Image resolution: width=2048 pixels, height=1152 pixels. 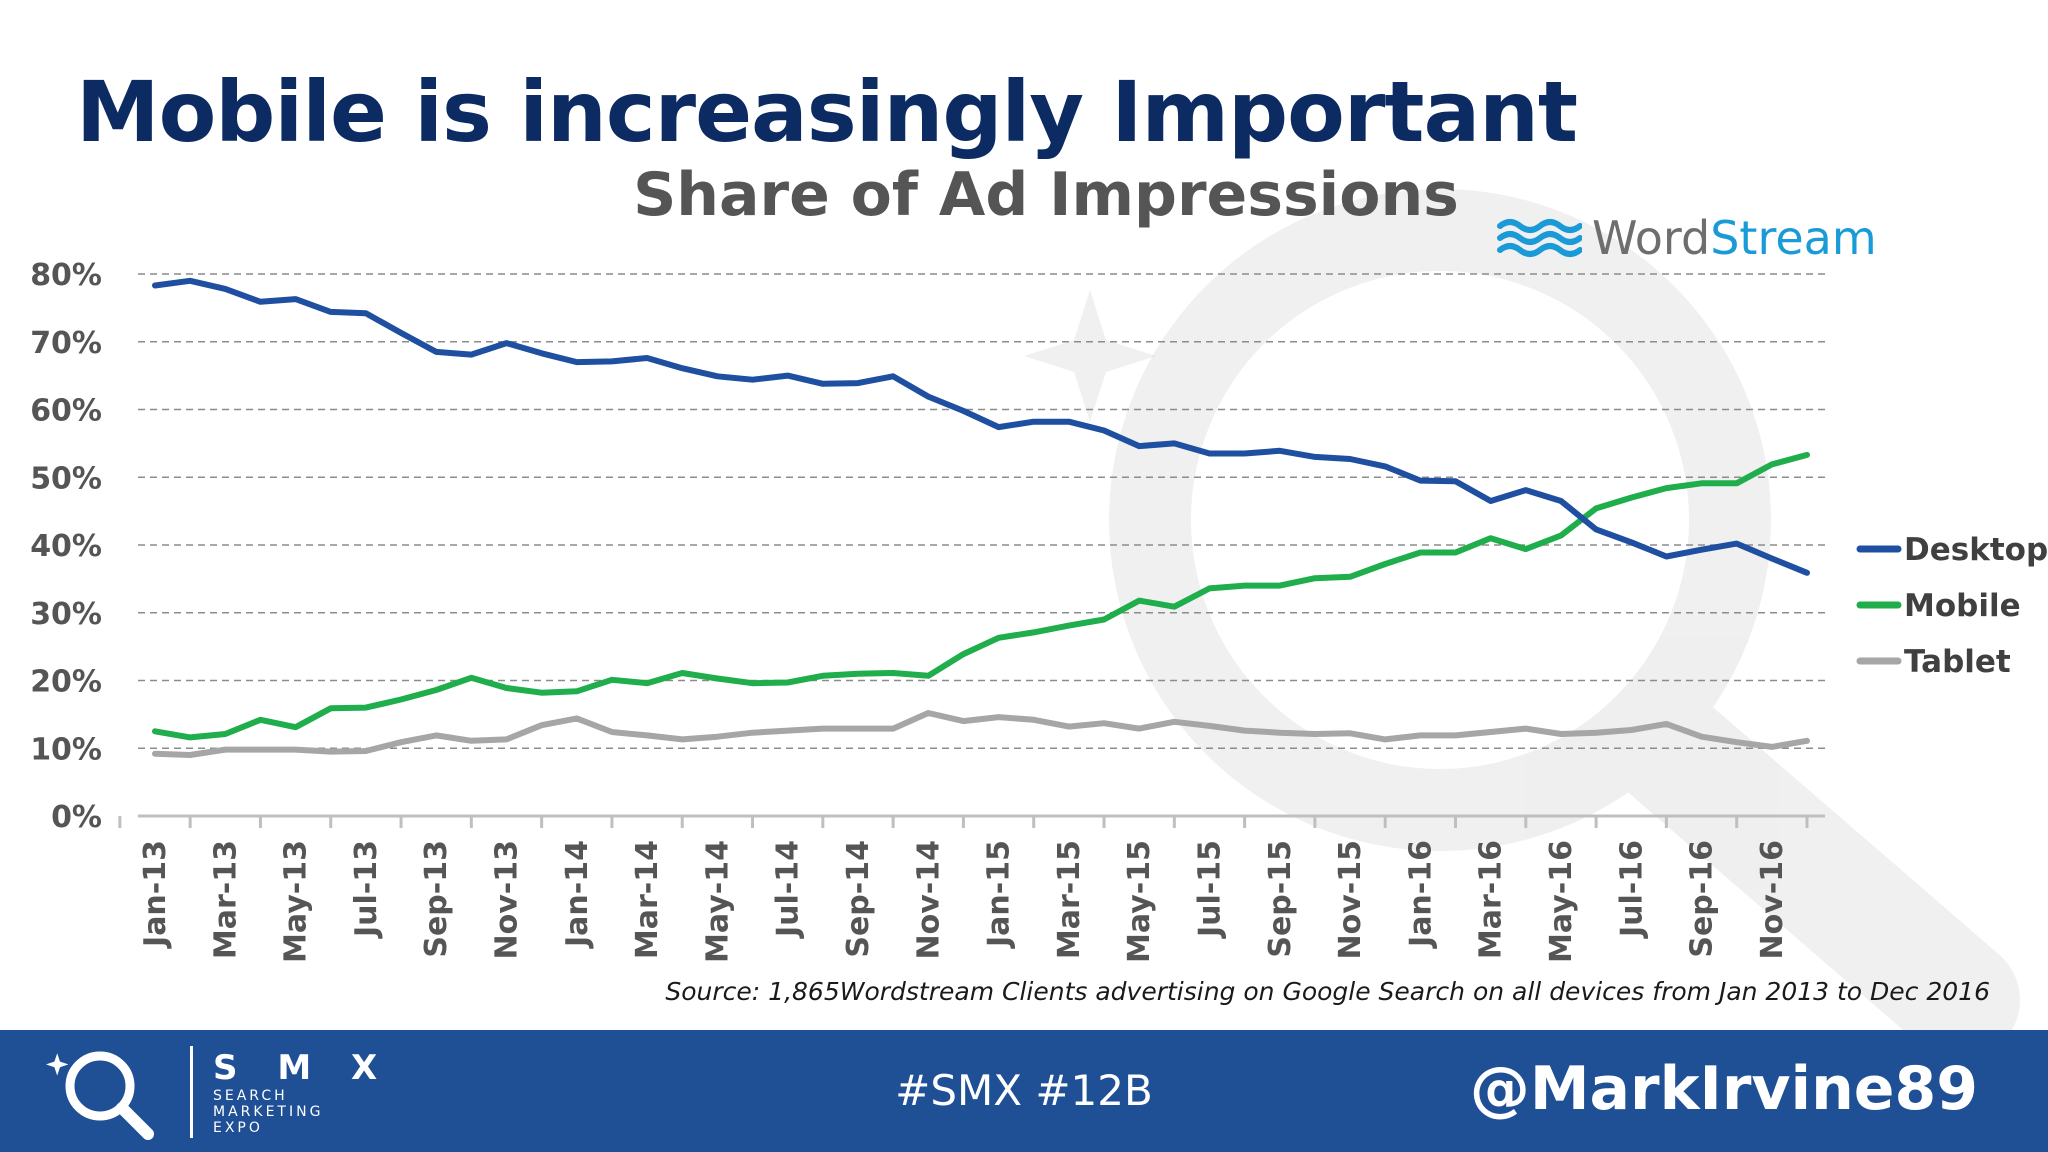 What do you see at coordinates (268, 1112) in the screenshot?
I see `smx-line-2: MARKETING` at bounding box center [268, 1112].